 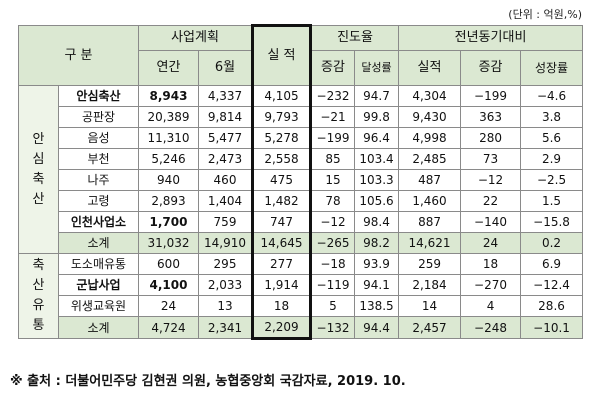 What do you see at coordinates (225, 222) in the screenshot?
I see `value-cell: 759` at bounding box center [225, 222].